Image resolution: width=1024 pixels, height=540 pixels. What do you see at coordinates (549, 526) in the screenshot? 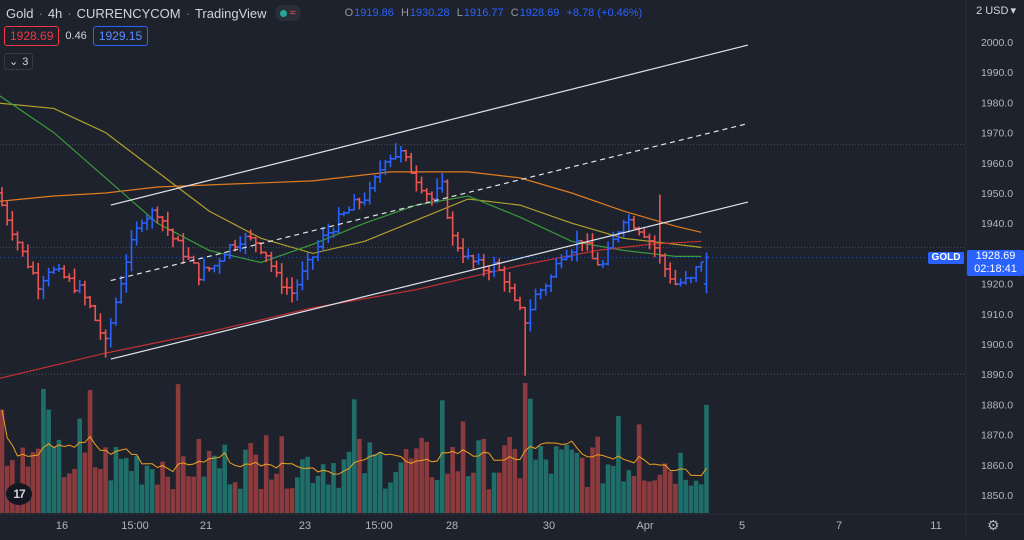
I see `time-tick-label: 30` at bounding box center [549, 526].